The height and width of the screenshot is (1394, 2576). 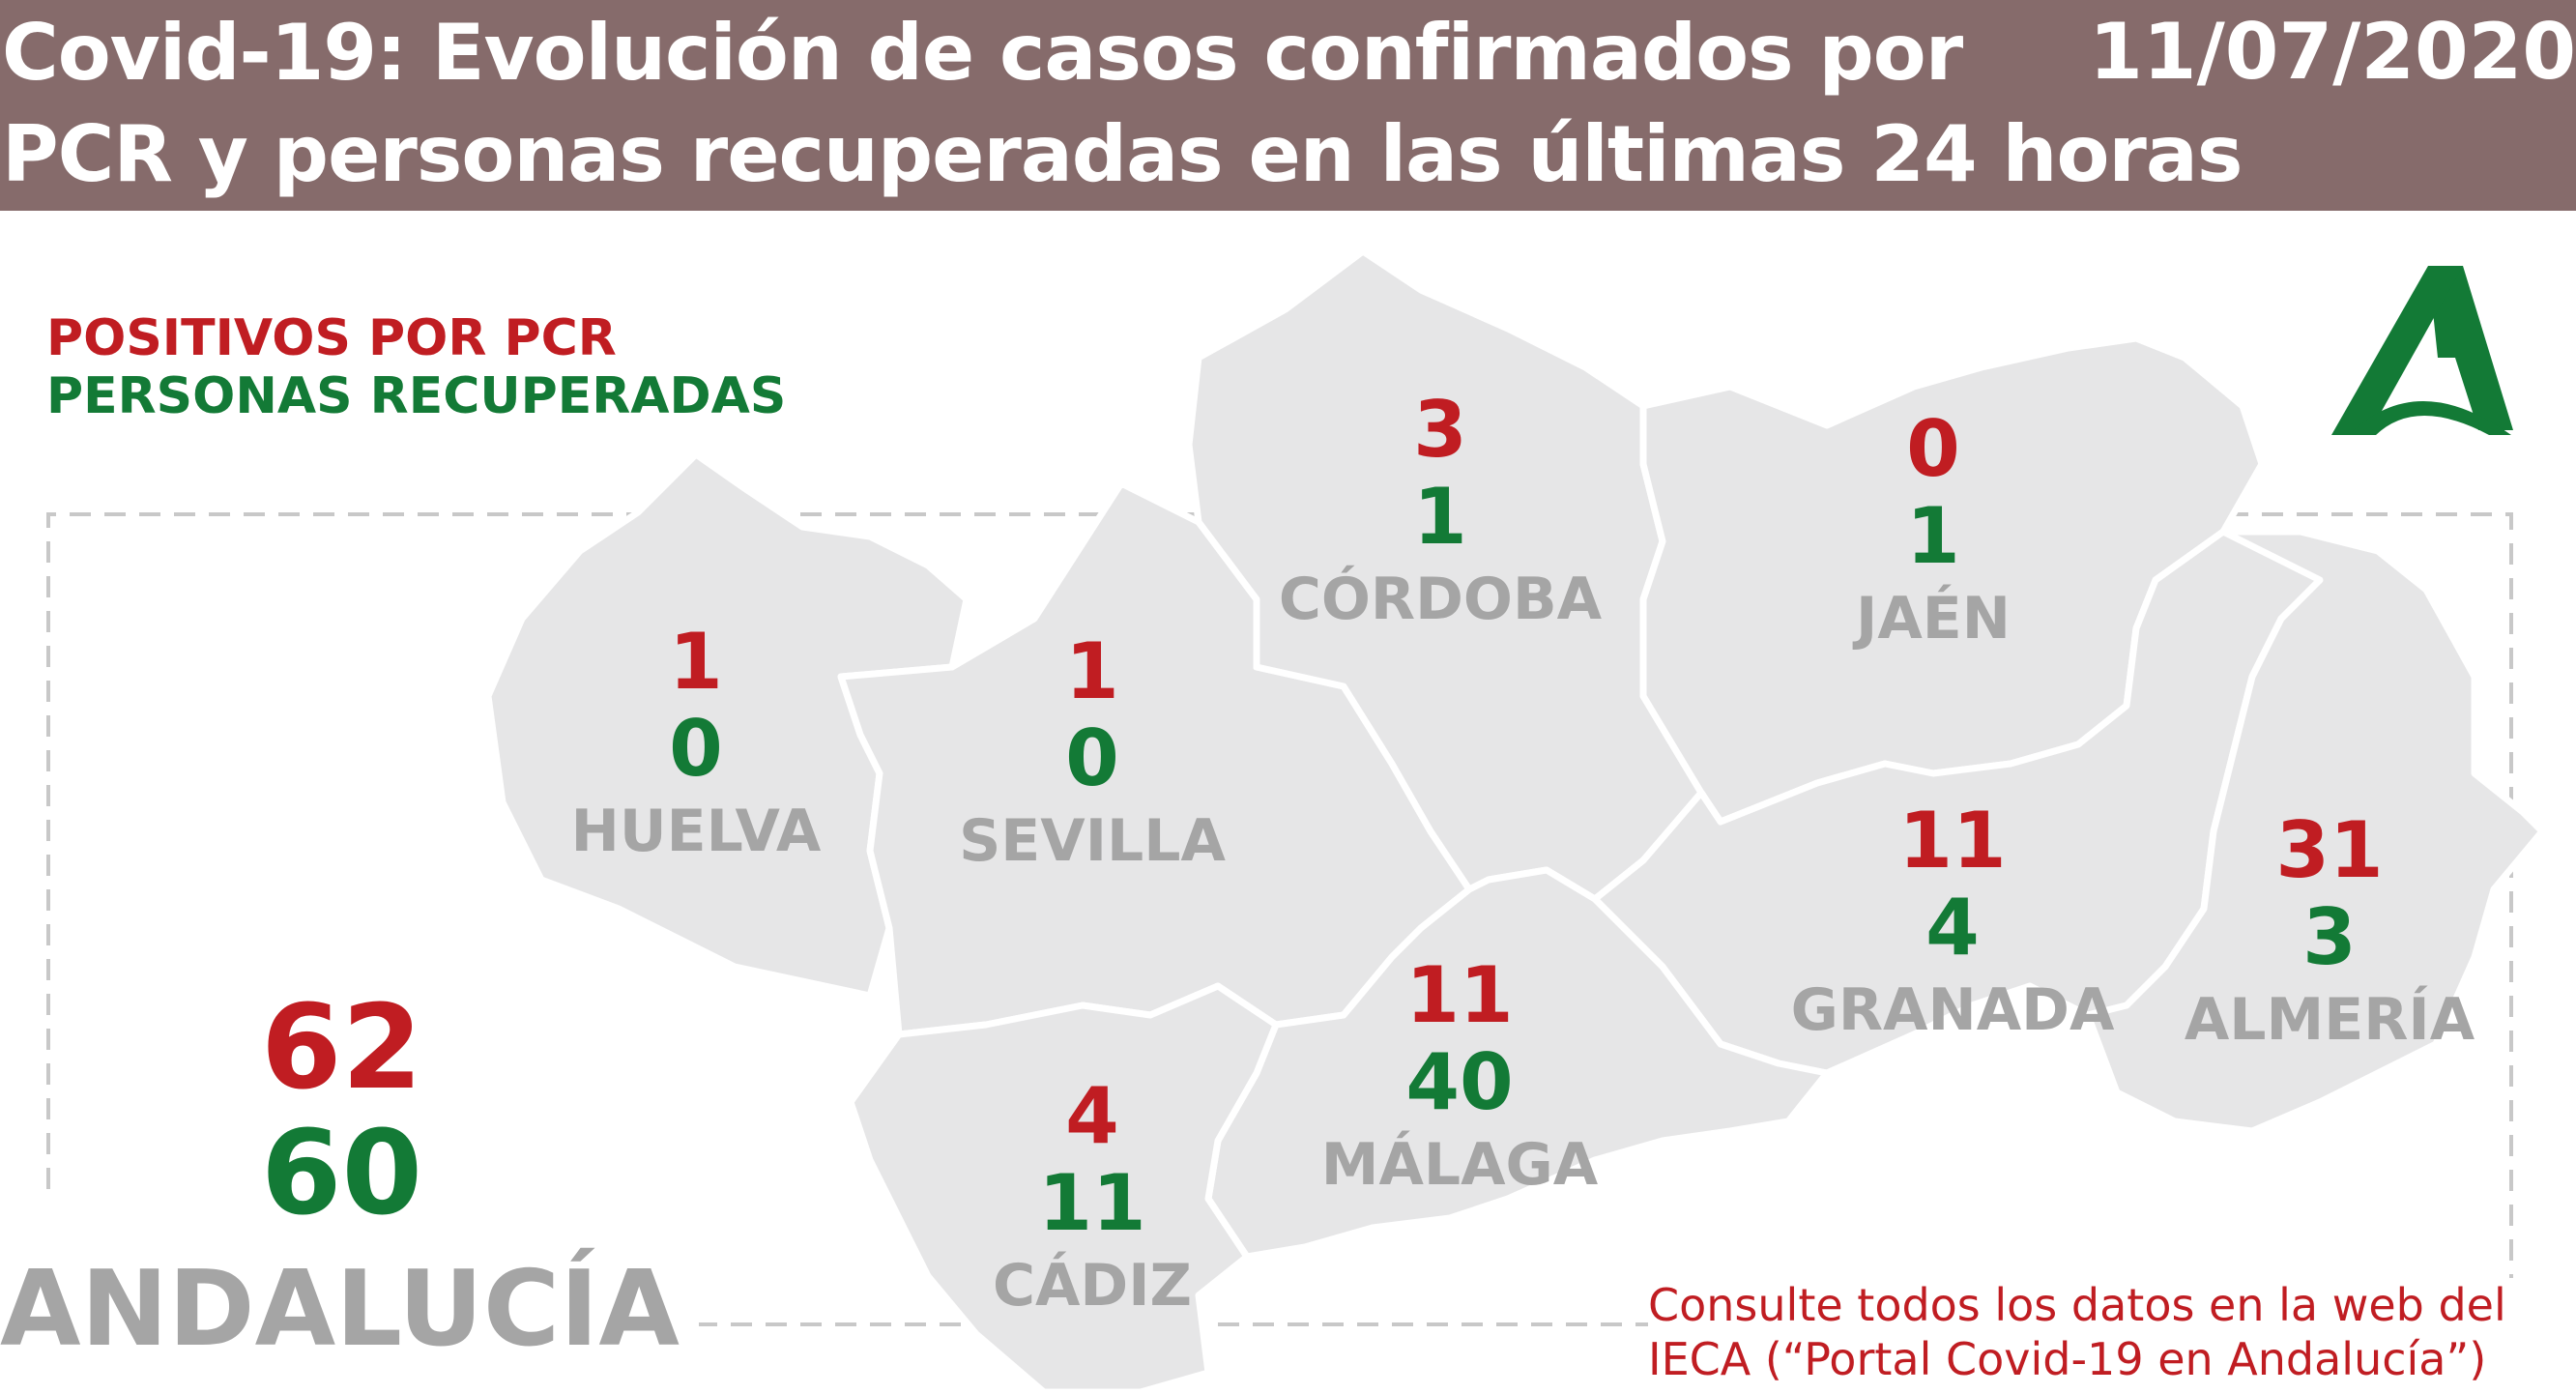 What do you see at coordinates (696, 662) in the screenshot?
I see `huelva-positives: 1` at bounding box center [696, 662].